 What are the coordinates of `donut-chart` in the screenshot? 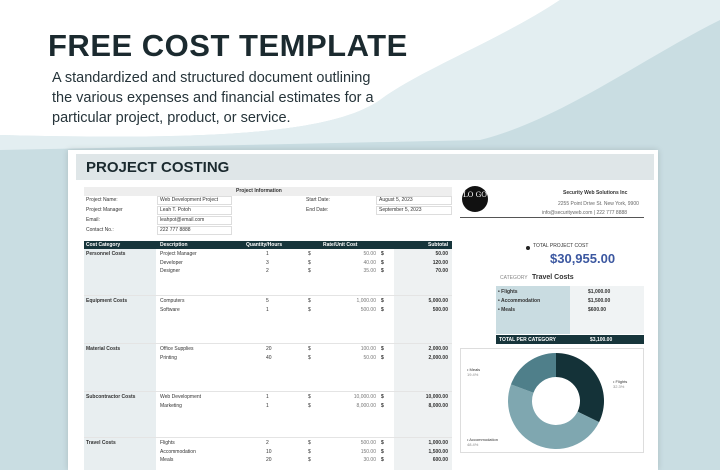 It's located at (555, 401).